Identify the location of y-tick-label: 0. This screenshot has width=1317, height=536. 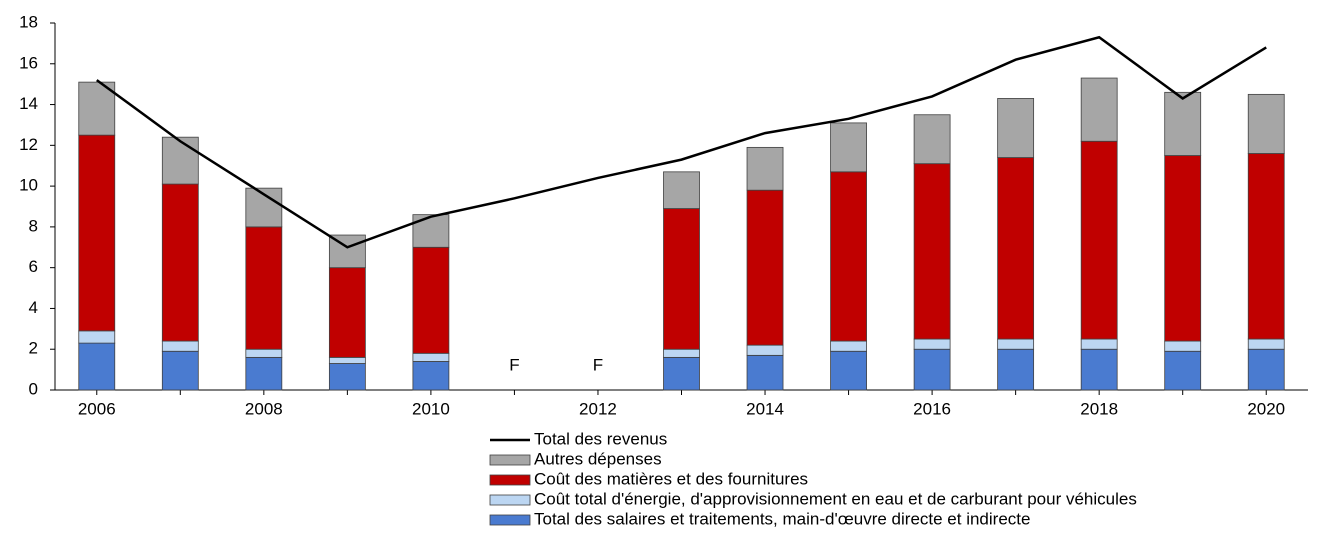
(33, 388).